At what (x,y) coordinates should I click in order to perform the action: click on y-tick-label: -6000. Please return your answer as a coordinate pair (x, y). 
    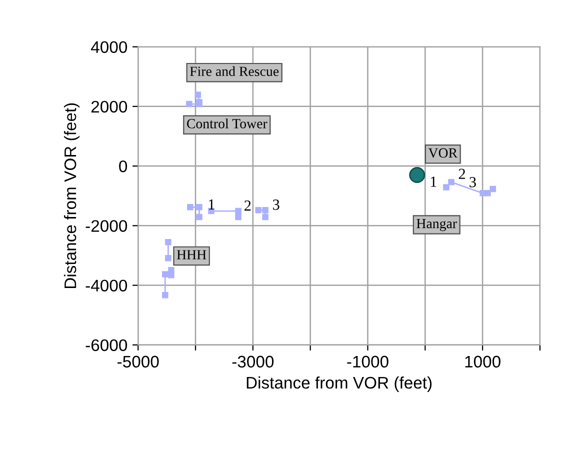
    Looking at the image, I should click on (107, 345).